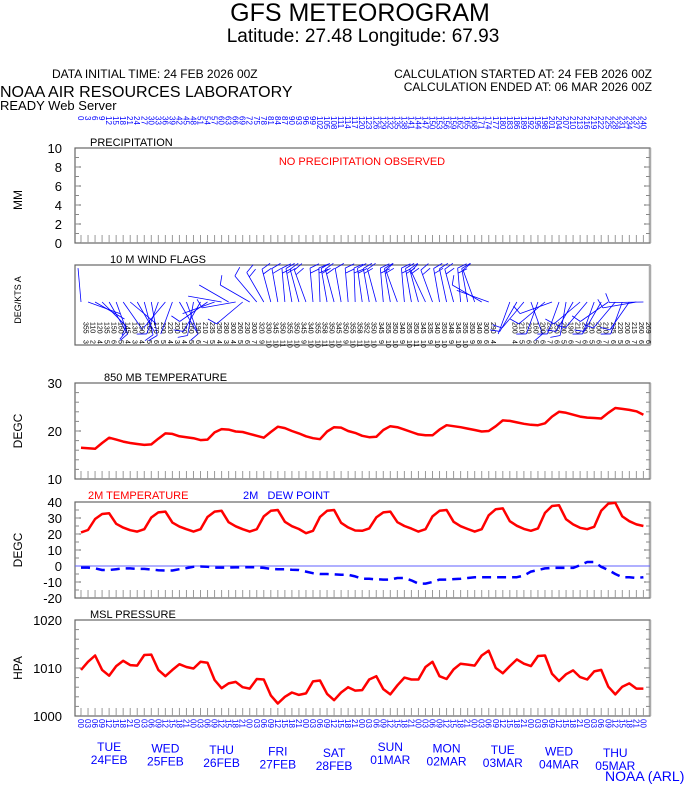 The height and width of the screenshot is (788, 694). Describe the element at coordinates (176, 342) in the screenshot. I see `wind-speed-label: 3` at that location.